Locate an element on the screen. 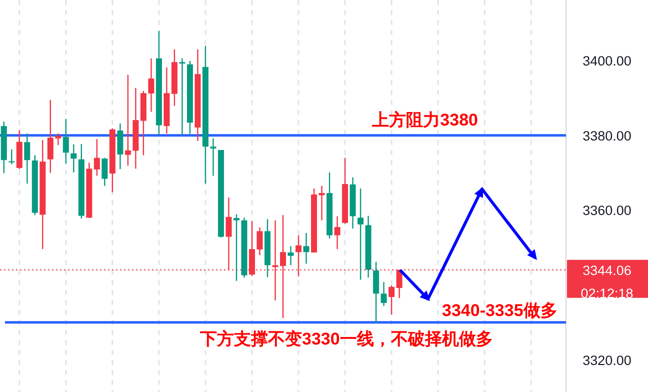 This screenshot has width=648, height=392. text: 02:12:18 is located at coordinates (607, 293).